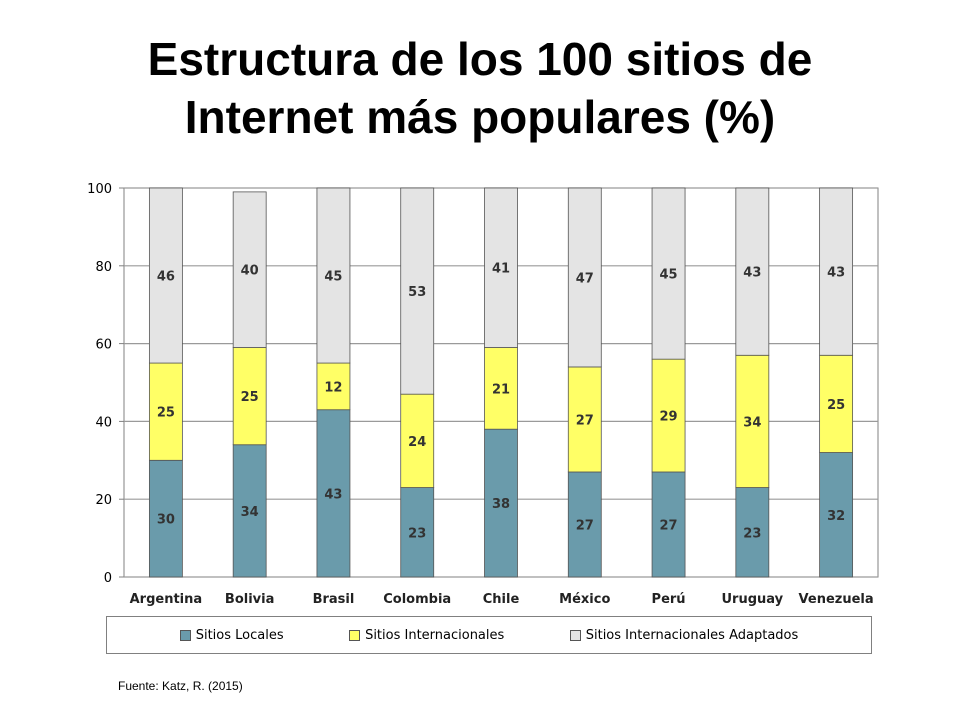 This screenshot has width=960, height=720. I want to click on data-label-brasil-series-2: 45, so click(333, 277).